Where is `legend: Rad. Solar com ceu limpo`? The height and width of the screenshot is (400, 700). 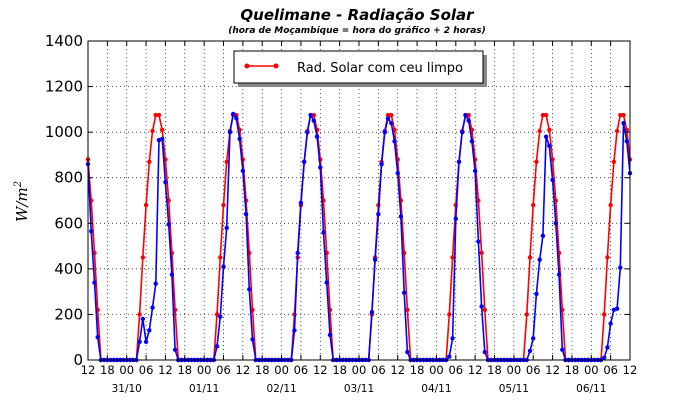
legend: Rad. Solar com ceu limpo is located at coordinates (360, 68).